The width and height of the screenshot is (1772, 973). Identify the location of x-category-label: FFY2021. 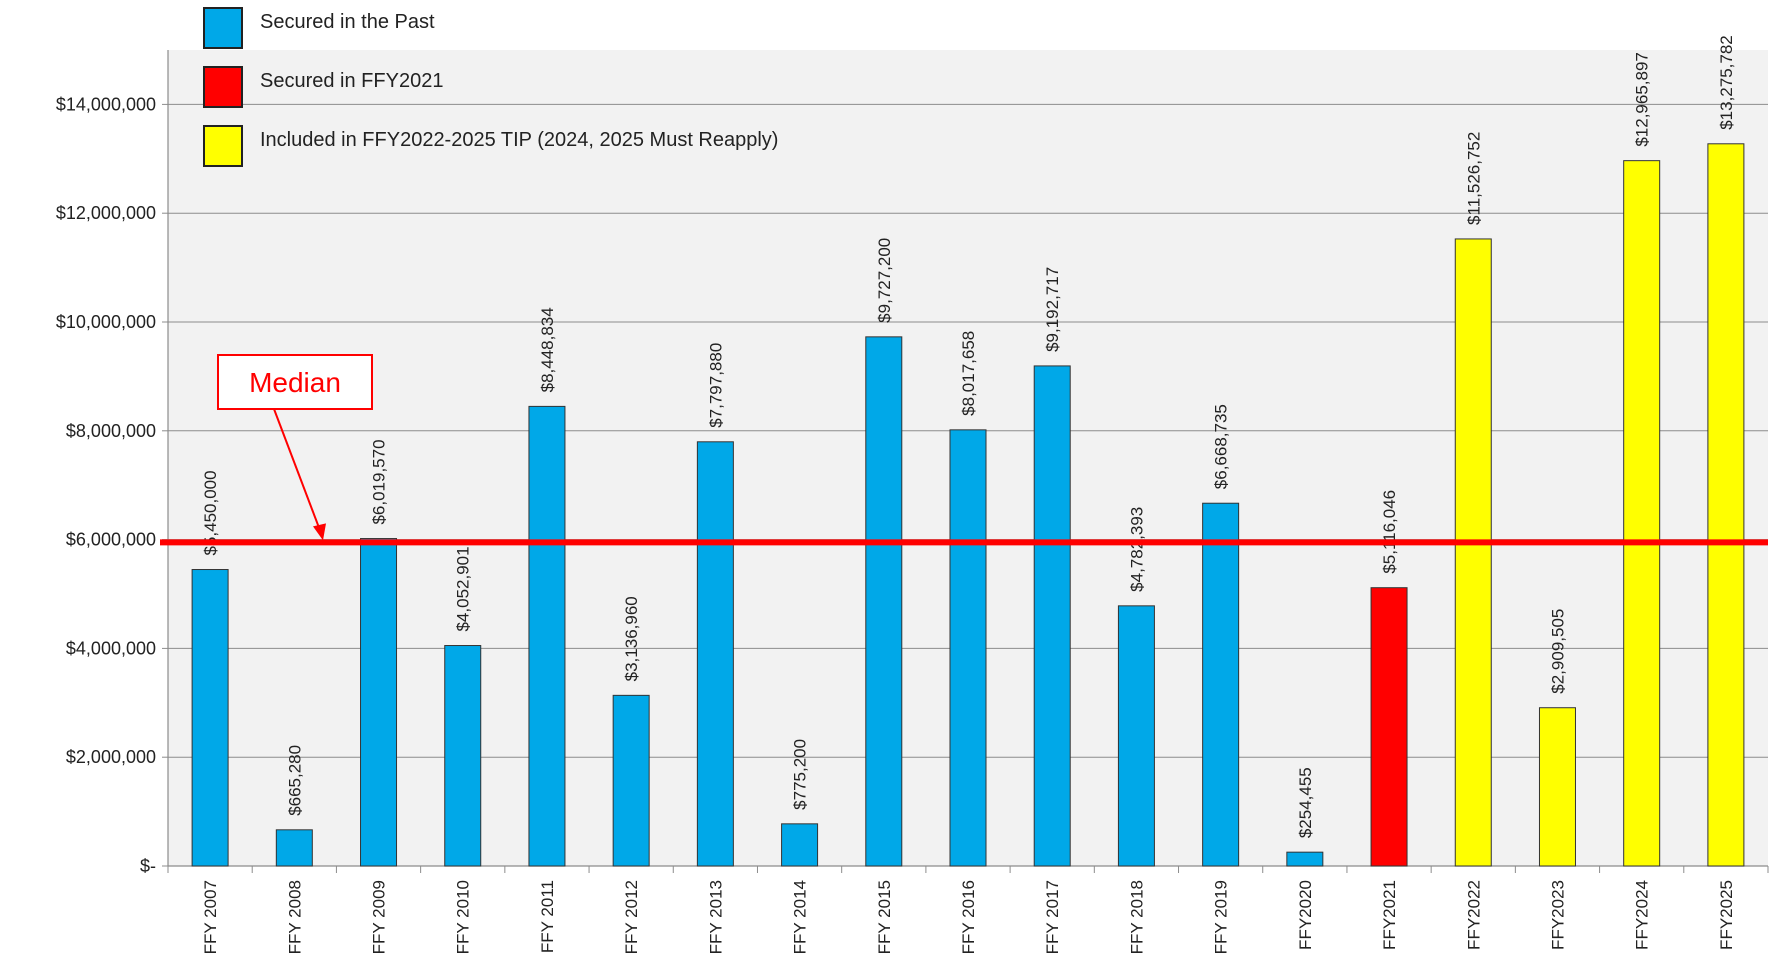
(1389, 915).